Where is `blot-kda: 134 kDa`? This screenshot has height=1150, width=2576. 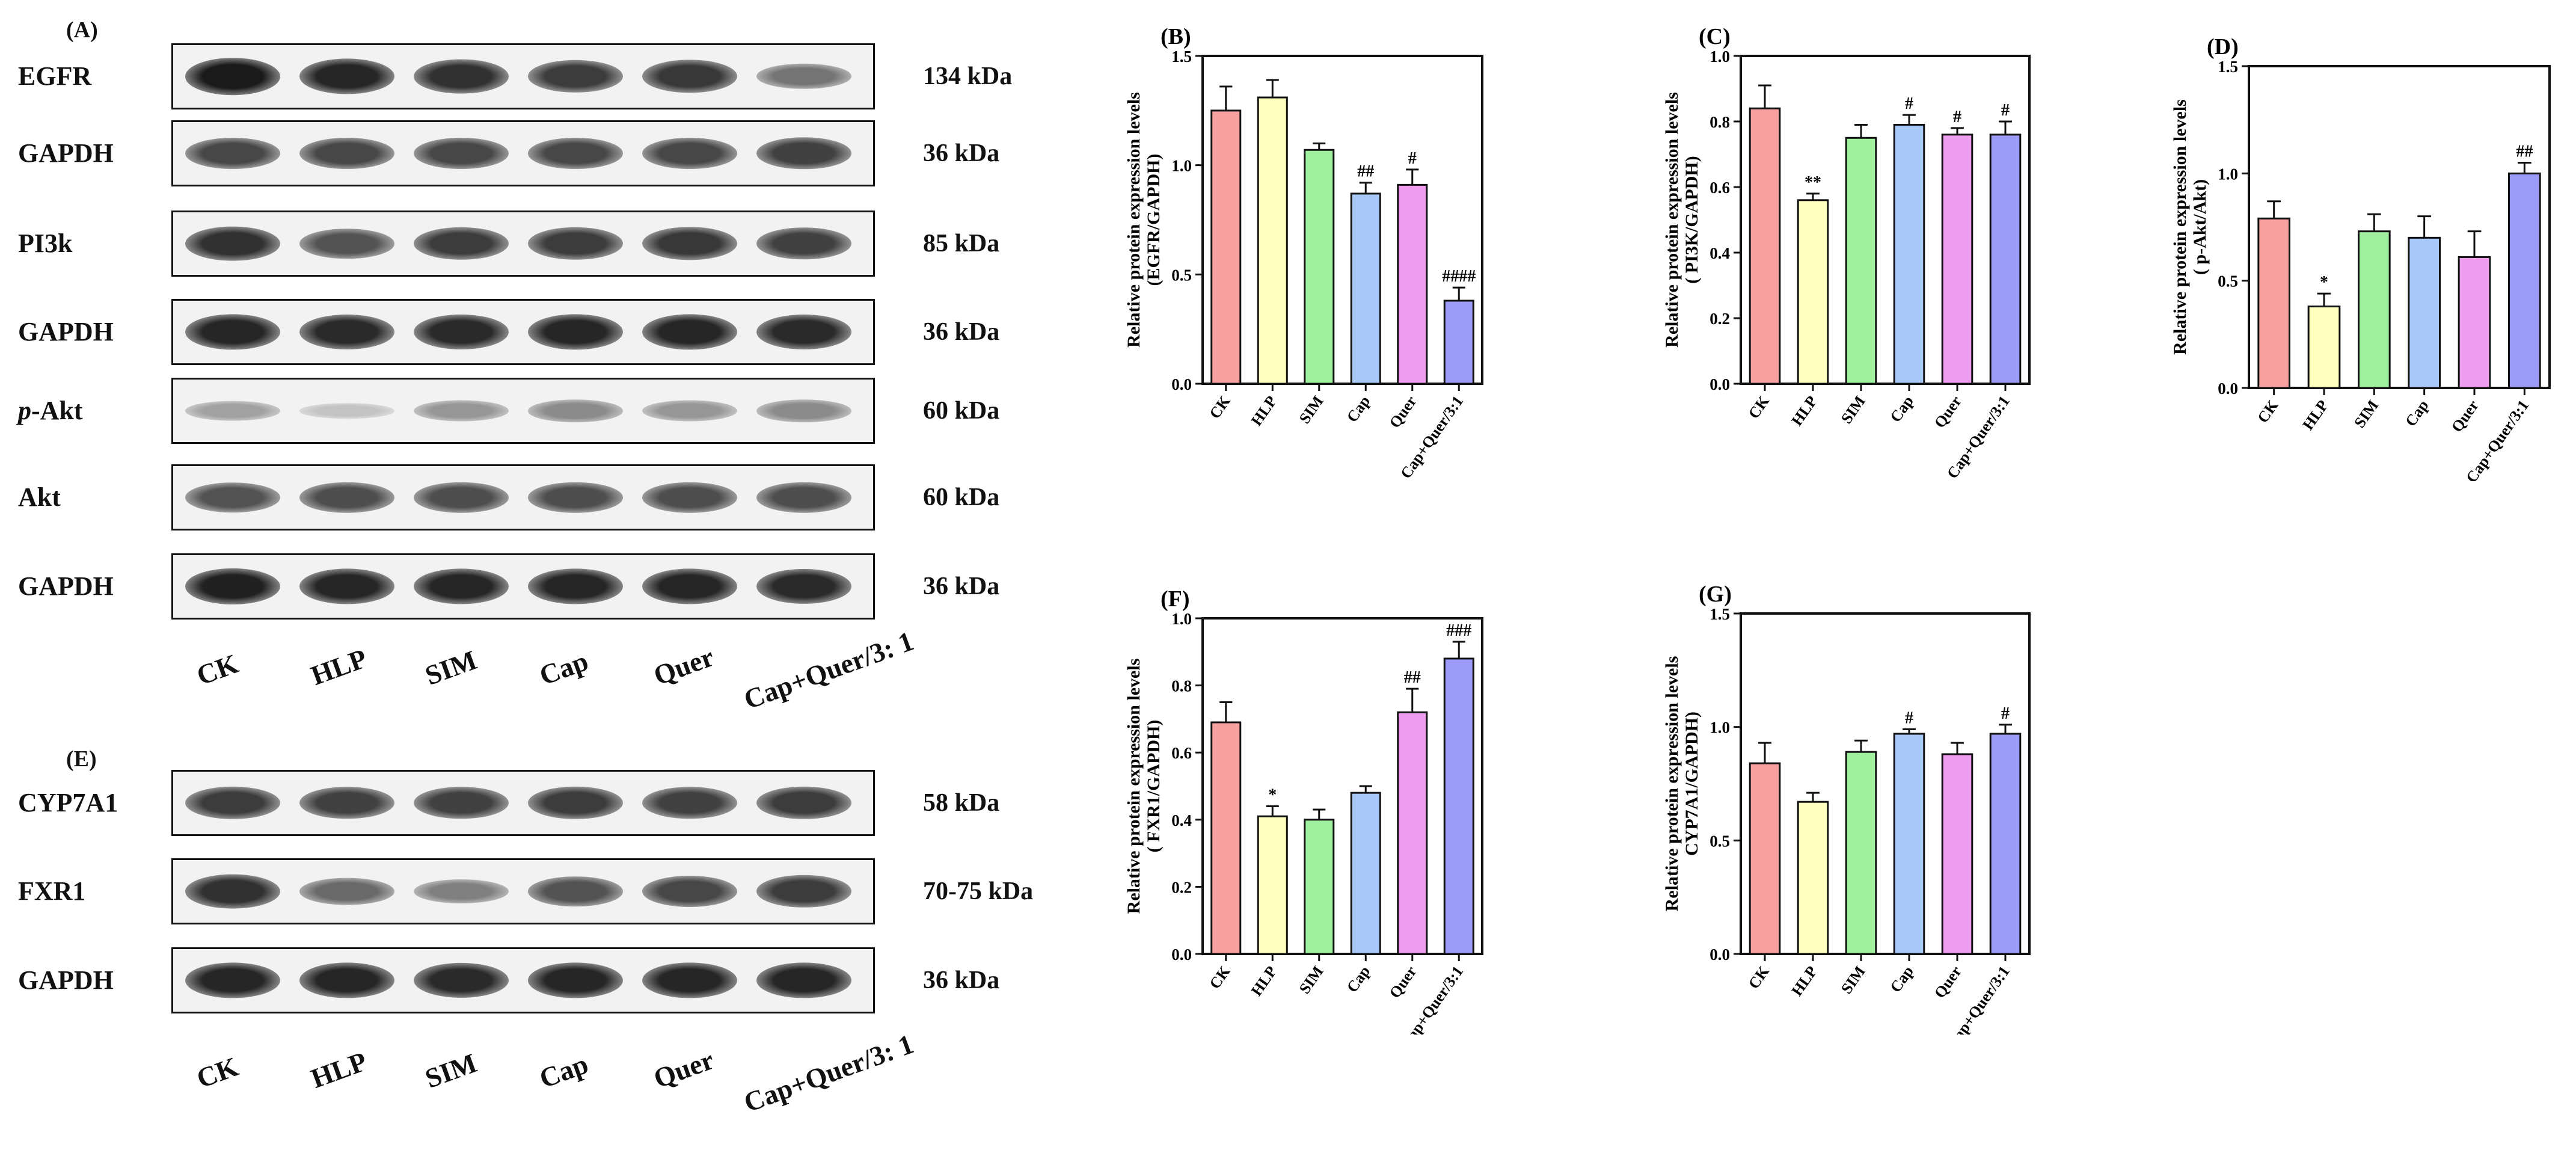
blot-kda: 134 kDa is located at coordinates (968, 76).